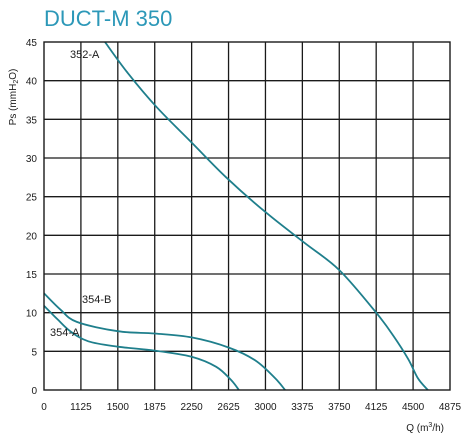  Describe the element at coordinates (34, 352) in the screenshot. I see `y-tick-label: 5` at that location.